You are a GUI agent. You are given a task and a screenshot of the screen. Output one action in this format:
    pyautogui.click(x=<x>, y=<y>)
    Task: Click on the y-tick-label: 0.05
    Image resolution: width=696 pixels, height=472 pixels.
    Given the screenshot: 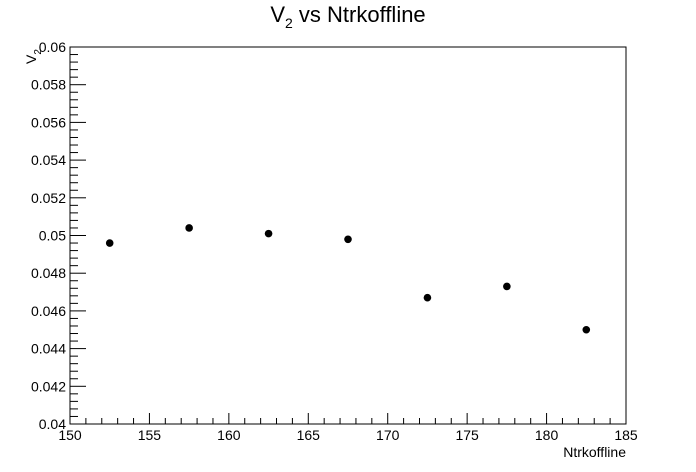 What is the action you would take?
    pyautogui.click(x=52, y=236)
    